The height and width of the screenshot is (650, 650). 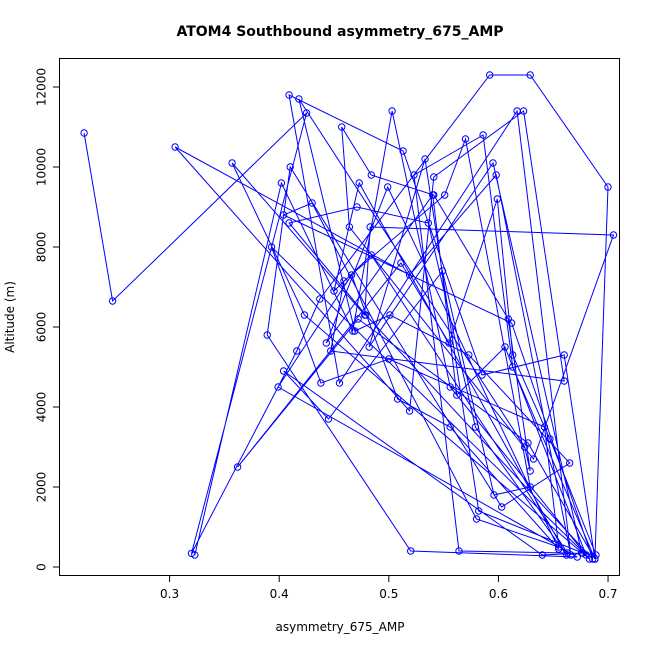 What do you see at coordinates (498, 594) in the screenshot?
I see `x-tick-label: 0.6` at bounding box center [498, 594].